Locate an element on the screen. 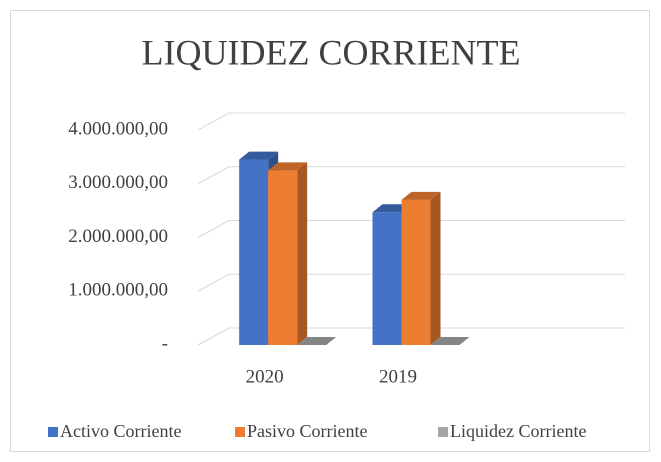 The image size is (661, 462). y-tick-label: 1.000.000,00 is located at coordinates (118, 290).